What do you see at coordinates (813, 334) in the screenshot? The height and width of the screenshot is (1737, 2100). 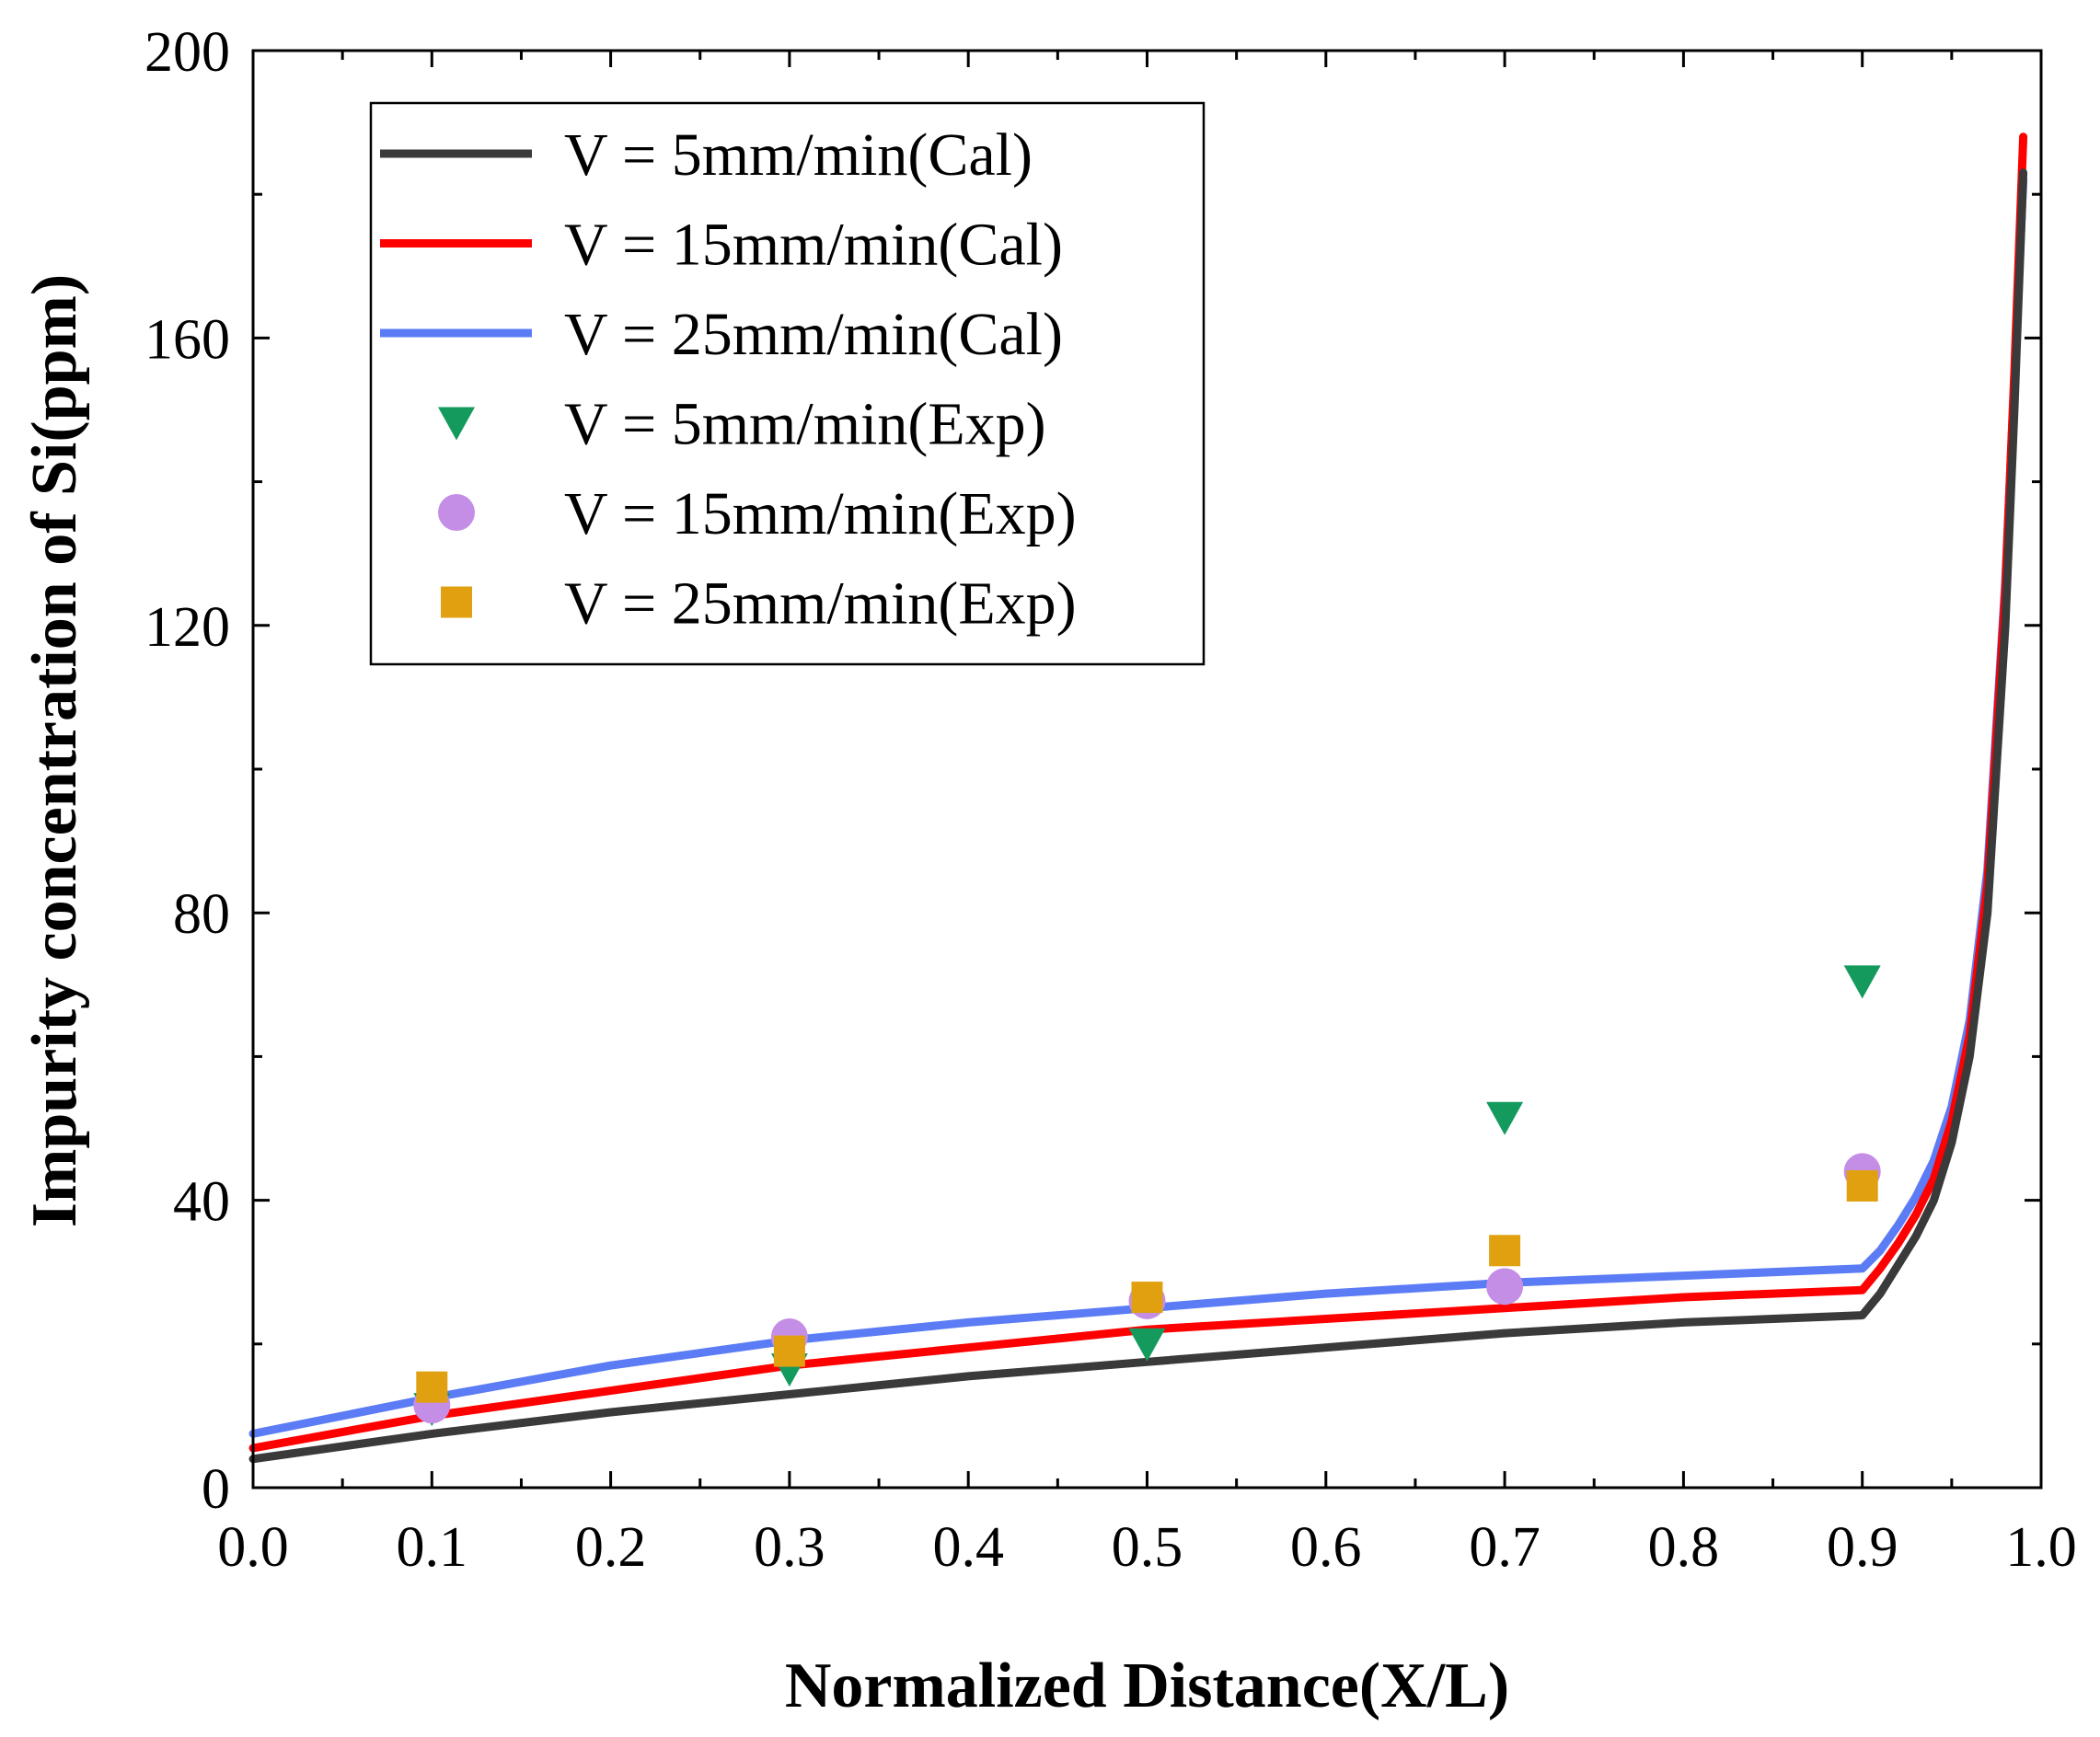 I see `legend-label: V = 25mm/min(Cal)` at bounding box center [813, 334].